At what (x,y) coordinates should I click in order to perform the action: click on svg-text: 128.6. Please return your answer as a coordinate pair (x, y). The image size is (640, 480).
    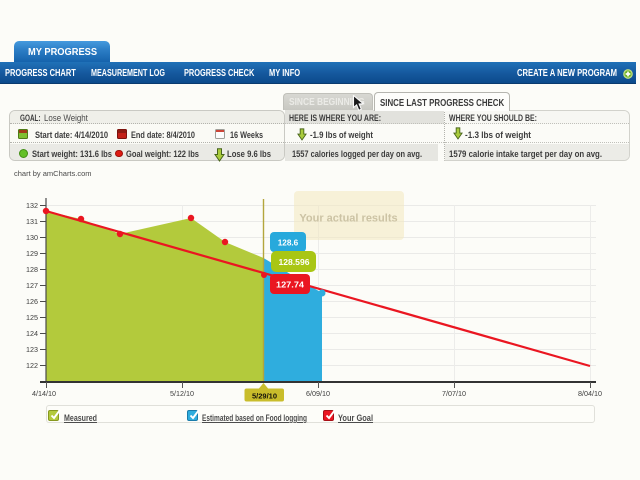
    Looking at the image, I should click on (288, 243).